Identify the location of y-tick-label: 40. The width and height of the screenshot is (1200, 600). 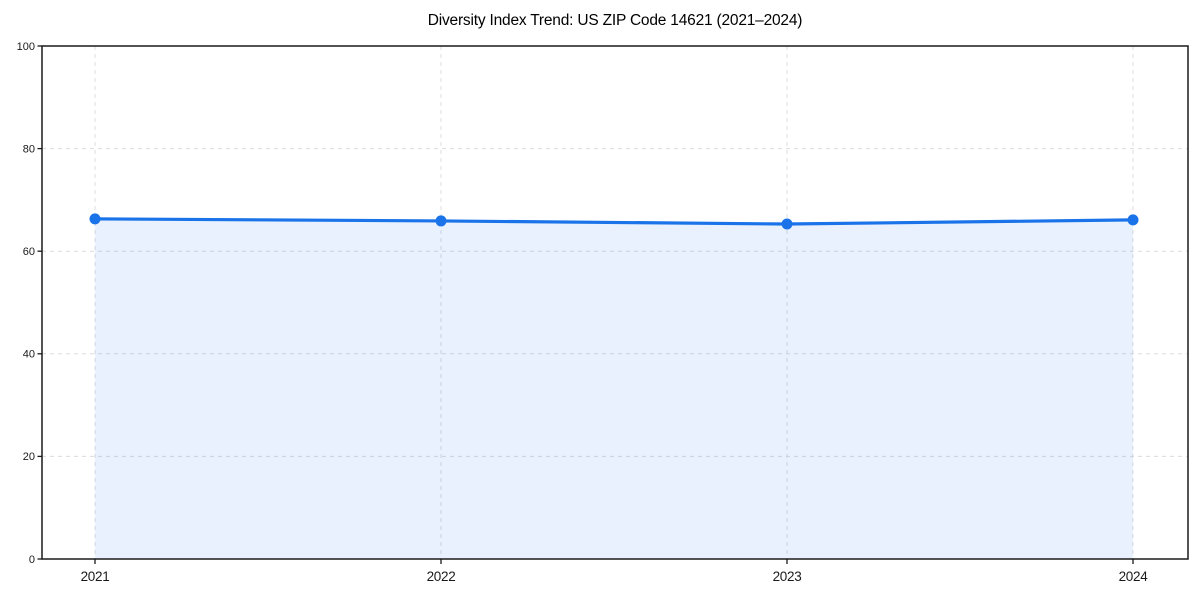
(29, 355).